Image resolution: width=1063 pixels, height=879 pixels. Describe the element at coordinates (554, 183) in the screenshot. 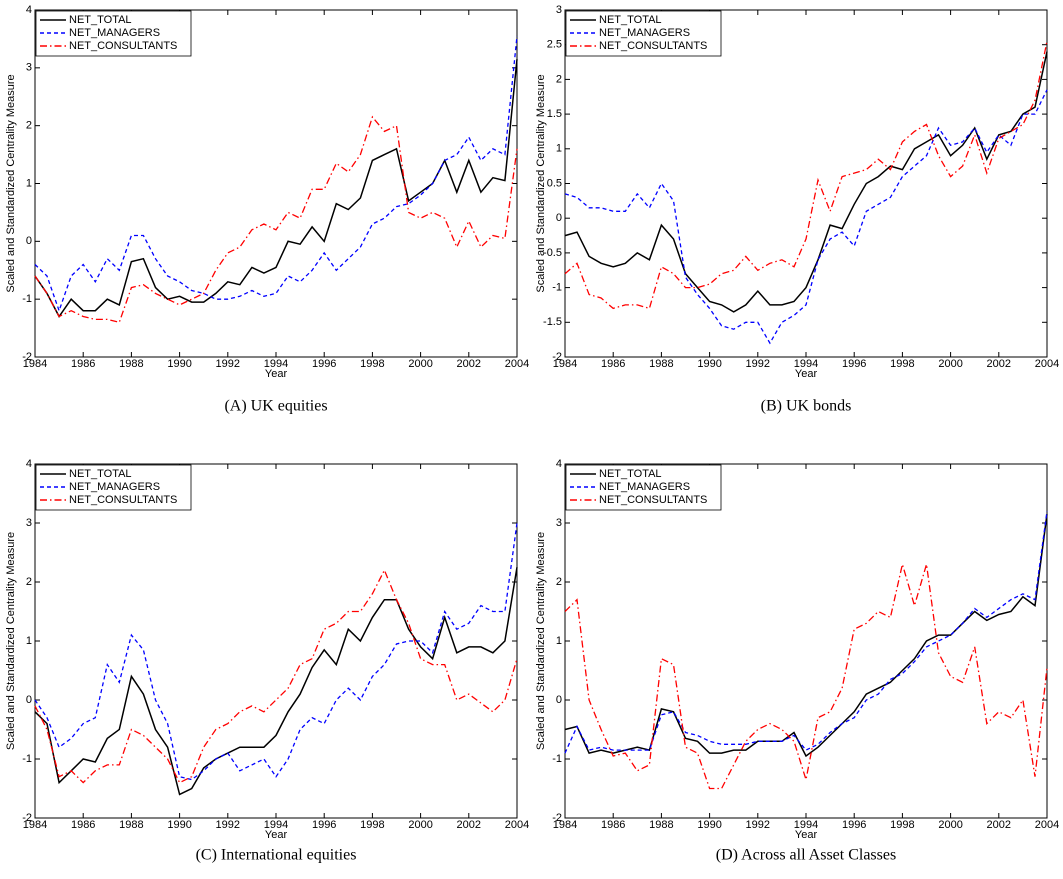

I see `y-tick-label: 0.5` at that location.